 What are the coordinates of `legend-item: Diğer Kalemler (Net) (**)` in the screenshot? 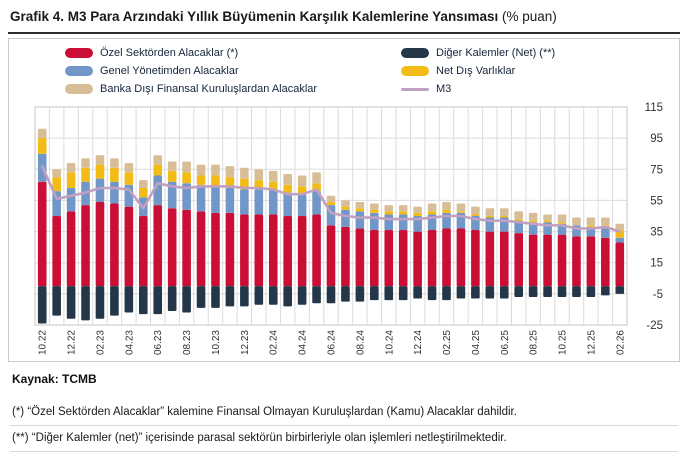 It's located at (539, 53).